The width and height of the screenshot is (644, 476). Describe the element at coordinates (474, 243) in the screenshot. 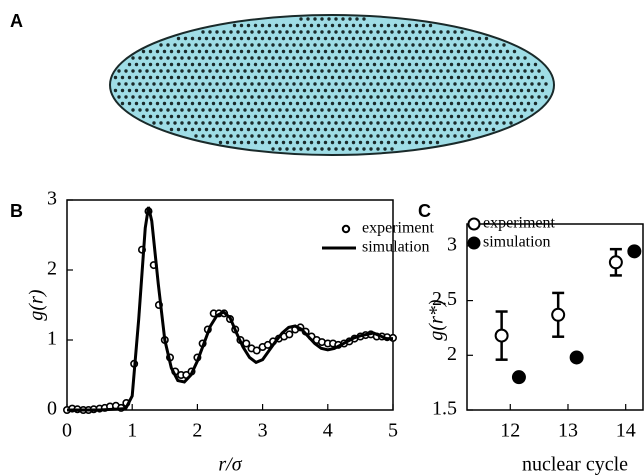

I see `legend-swatch` at that location.